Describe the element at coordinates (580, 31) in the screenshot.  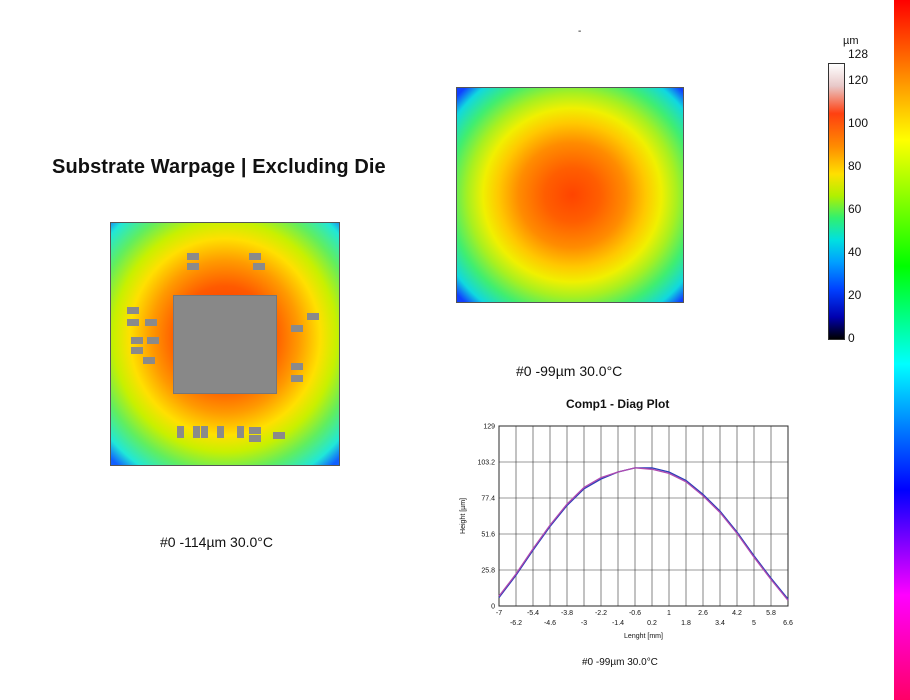
I see `top-mark: -` at that location.